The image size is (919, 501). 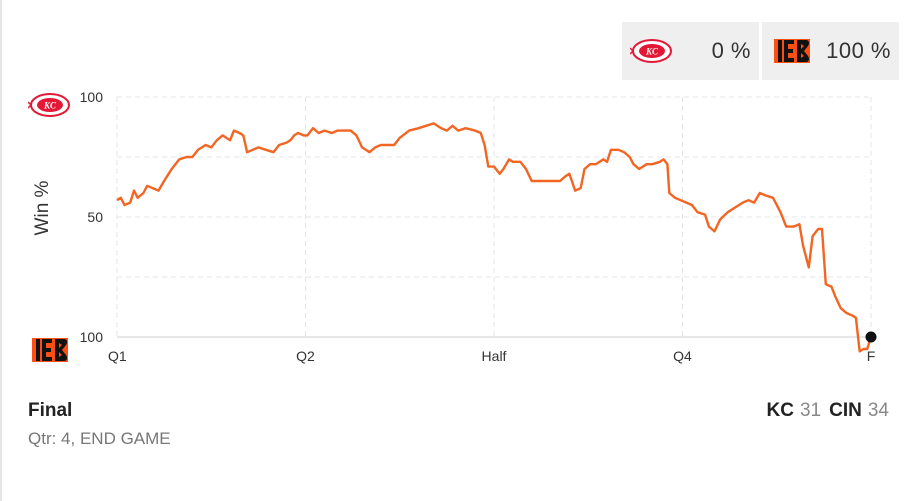 What do you see at coordinates (1, 250) in the screenshot?
I see `card-left-border` at bounding box center [1, 250].